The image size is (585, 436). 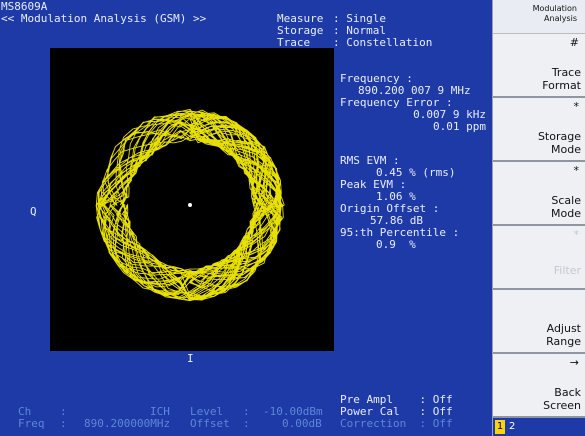 I want to click on page-2-indicator: 2, so click(x=512, y=426).